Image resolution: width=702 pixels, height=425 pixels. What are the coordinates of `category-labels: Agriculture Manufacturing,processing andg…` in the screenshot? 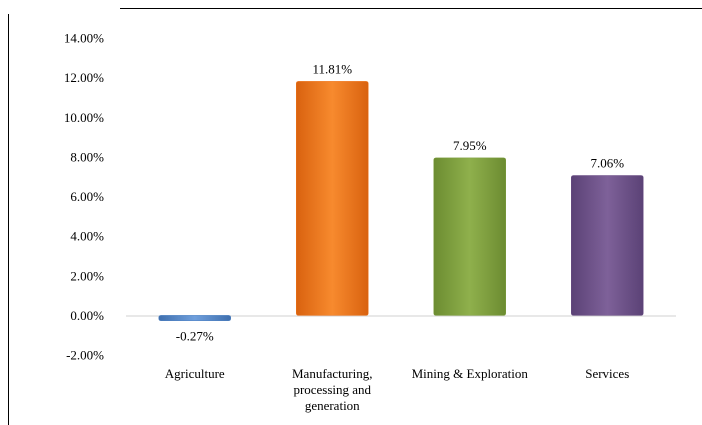 It's located at (397, 389).